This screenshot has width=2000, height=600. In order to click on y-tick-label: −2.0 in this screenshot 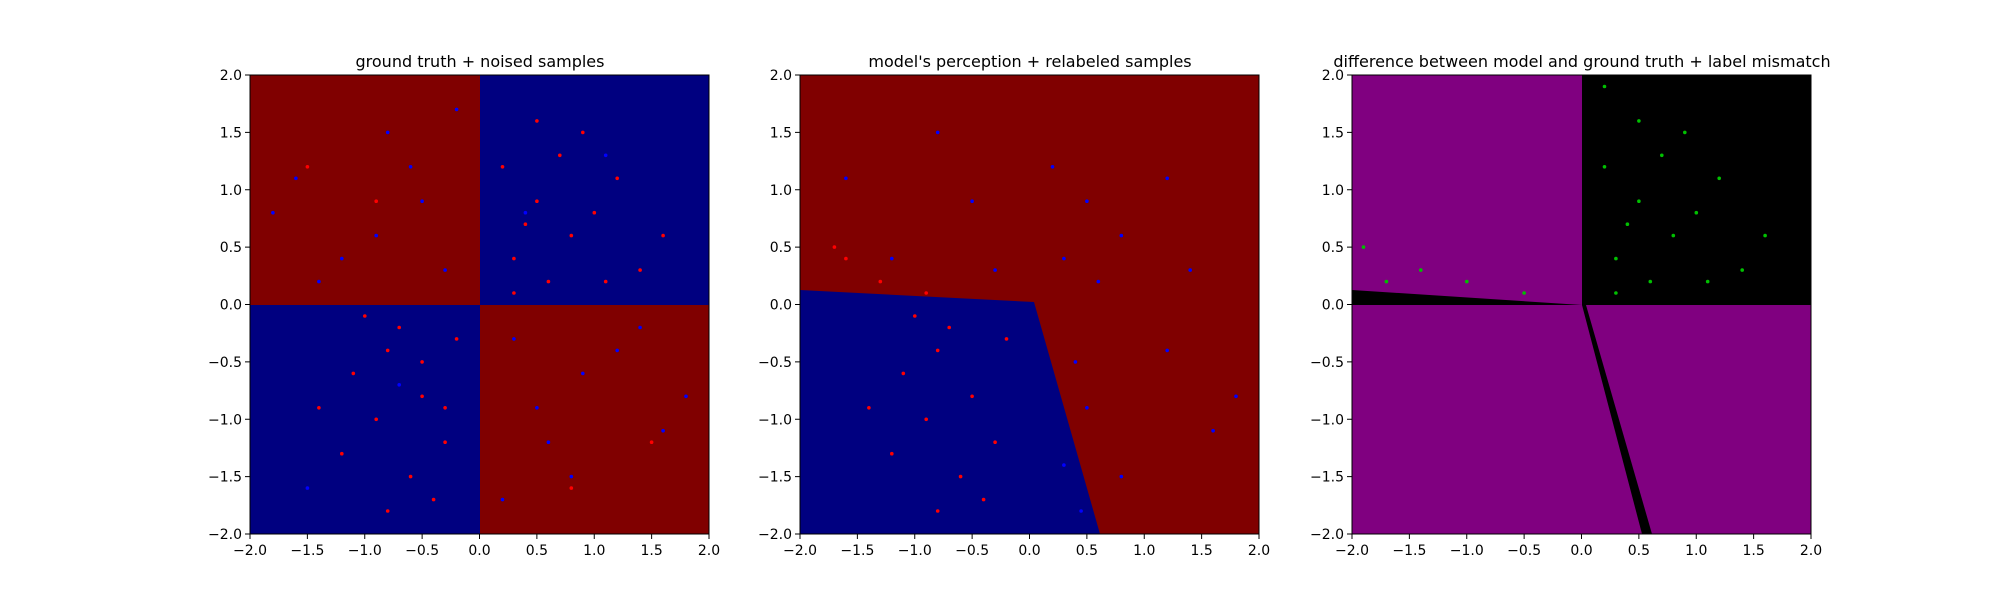, I will do `click(775, 535)`.